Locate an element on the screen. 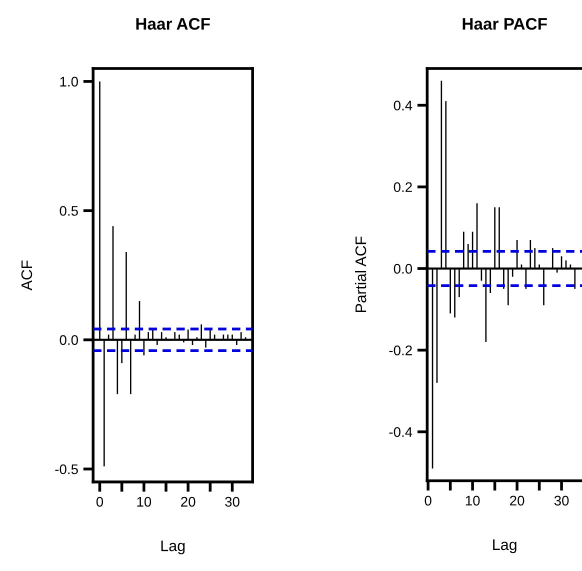  y-tick-label: 0.4 is located at coordinates (403, 105).